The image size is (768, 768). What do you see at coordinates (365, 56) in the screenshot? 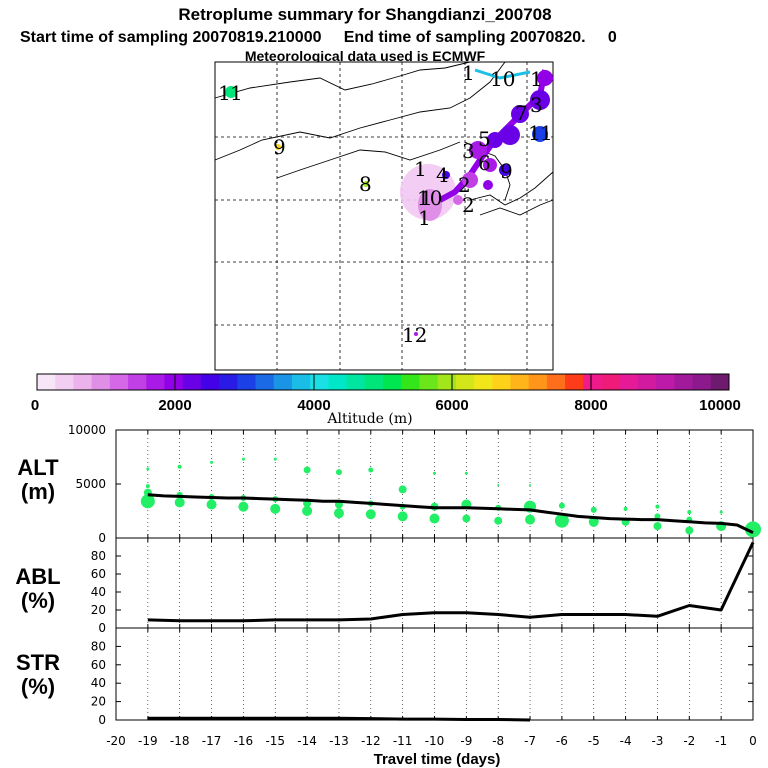
I see `met-data-note: Meteorological data used is ECMWF` at bounding box center [365, 56].